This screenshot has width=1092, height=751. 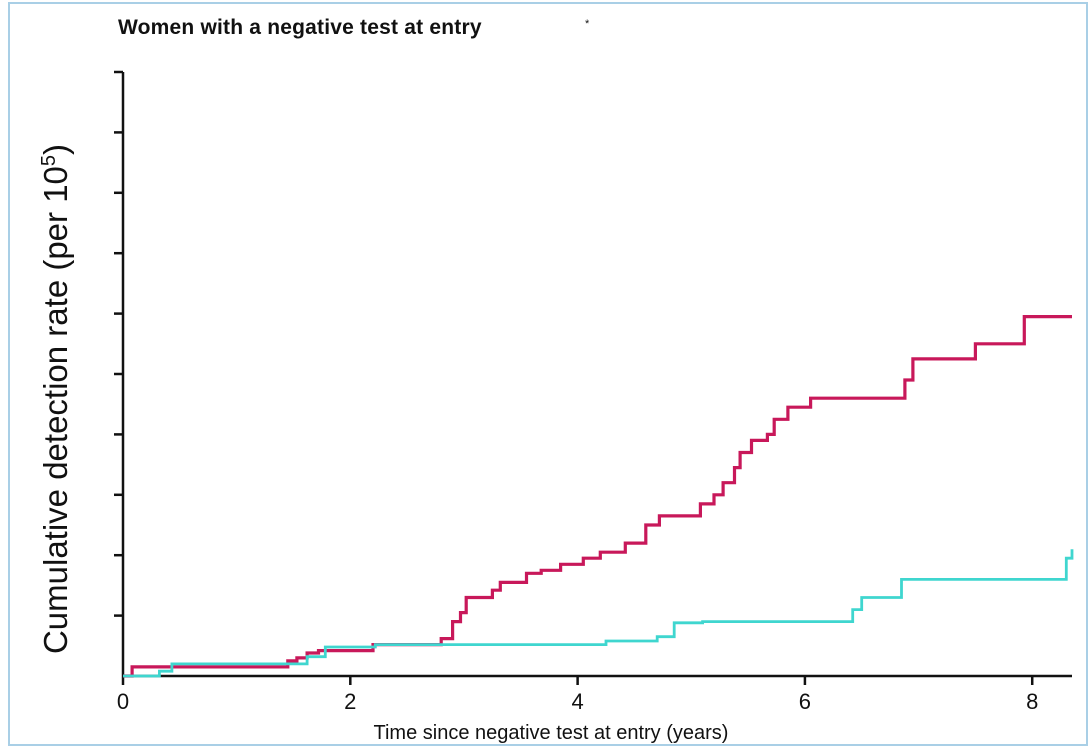 What do you see at coordinates (577, 701) in the screenshot?
I see `x-tick-label-2: 4` at bounding box center [577, 701].